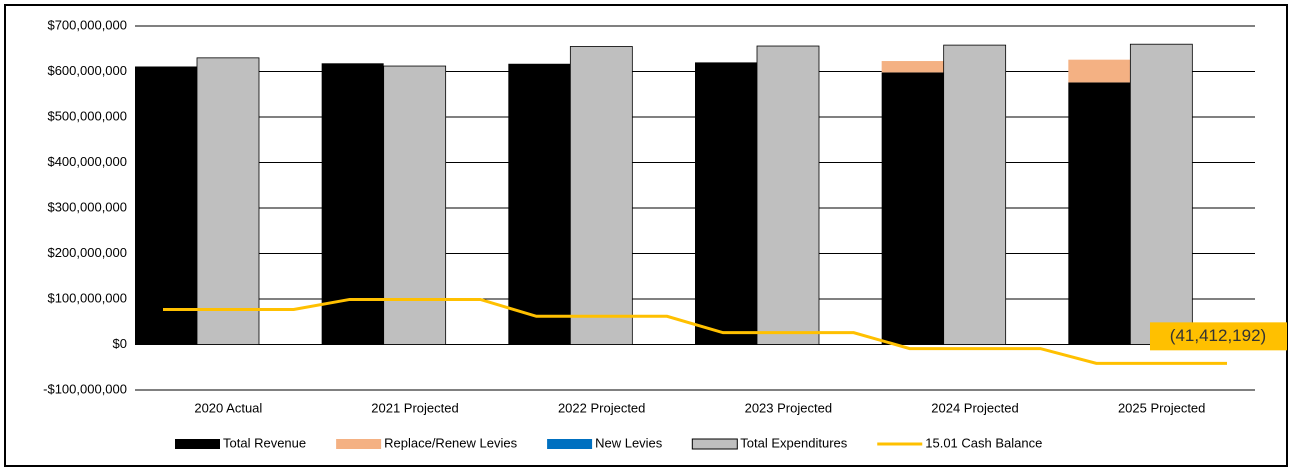 This screenshot has width=1292, height=476. What do you see at coordinates (87, 297) in the screenshot?
I see `y-tick-label: $100,000,000` at bounding box center [87, 297].